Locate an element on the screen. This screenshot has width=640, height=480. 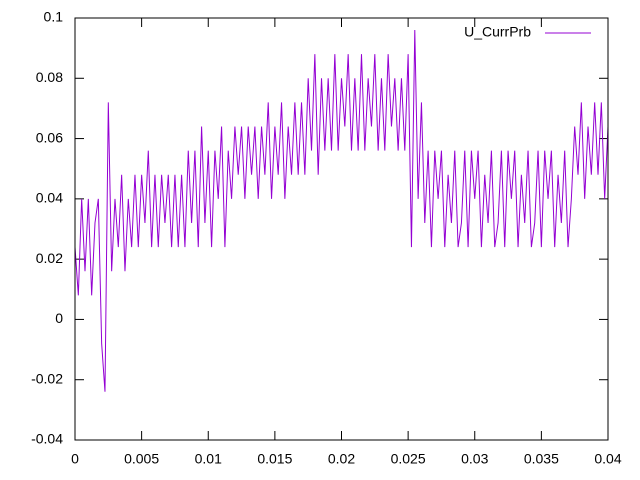
x-tick-label: 0.005 is located at coordinates (141, 459).